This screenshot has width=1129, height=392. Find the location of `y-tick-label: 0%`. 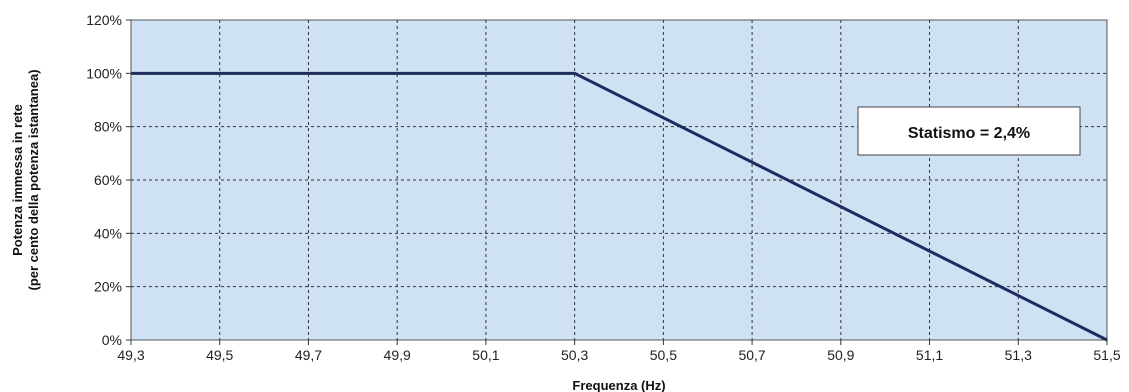

y-tick-label: 0% is located at coordinates (112, 340).